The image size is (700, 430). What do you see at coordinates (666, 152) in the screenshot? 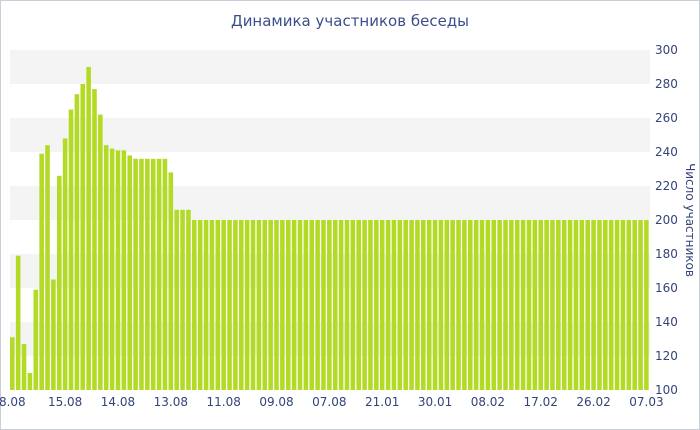
I see `y-tick-label: 240` at bounding box center [666, 152].